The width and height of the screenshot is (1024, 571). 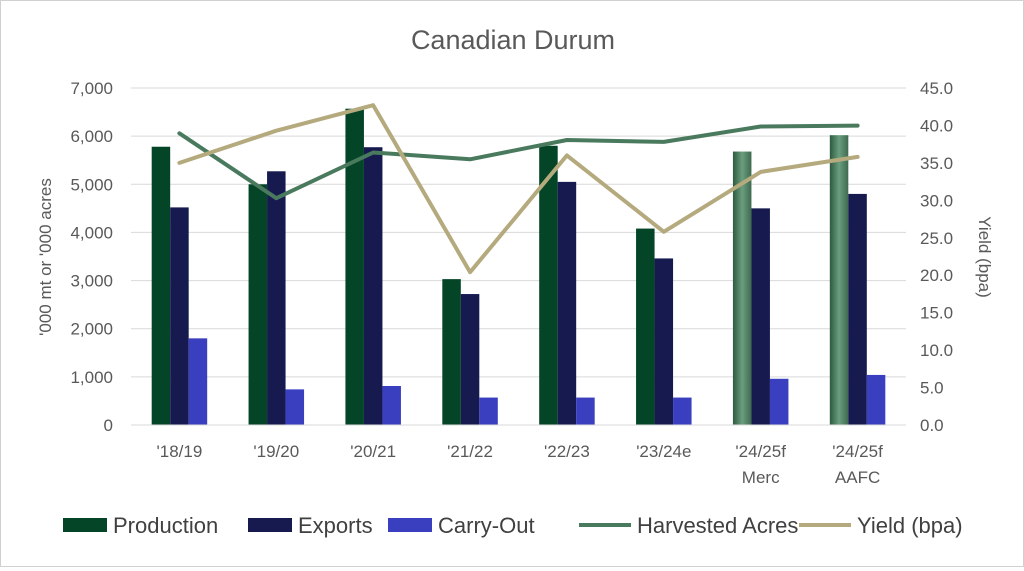 What do you see at coordinates (91, 232) in the screenshot?
I see `y-tick-label: 4,000` at bounding box center [91, 232].